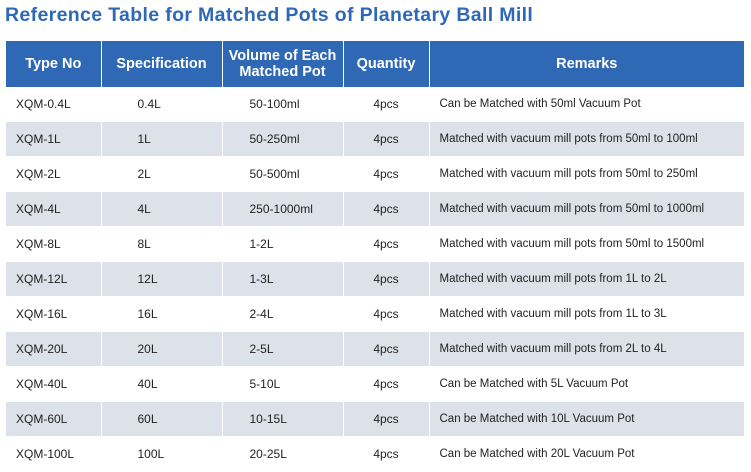 This screenshot has height=472, width=751. I want to click on cell-type-no: XQM-12L, so click(54, 279).